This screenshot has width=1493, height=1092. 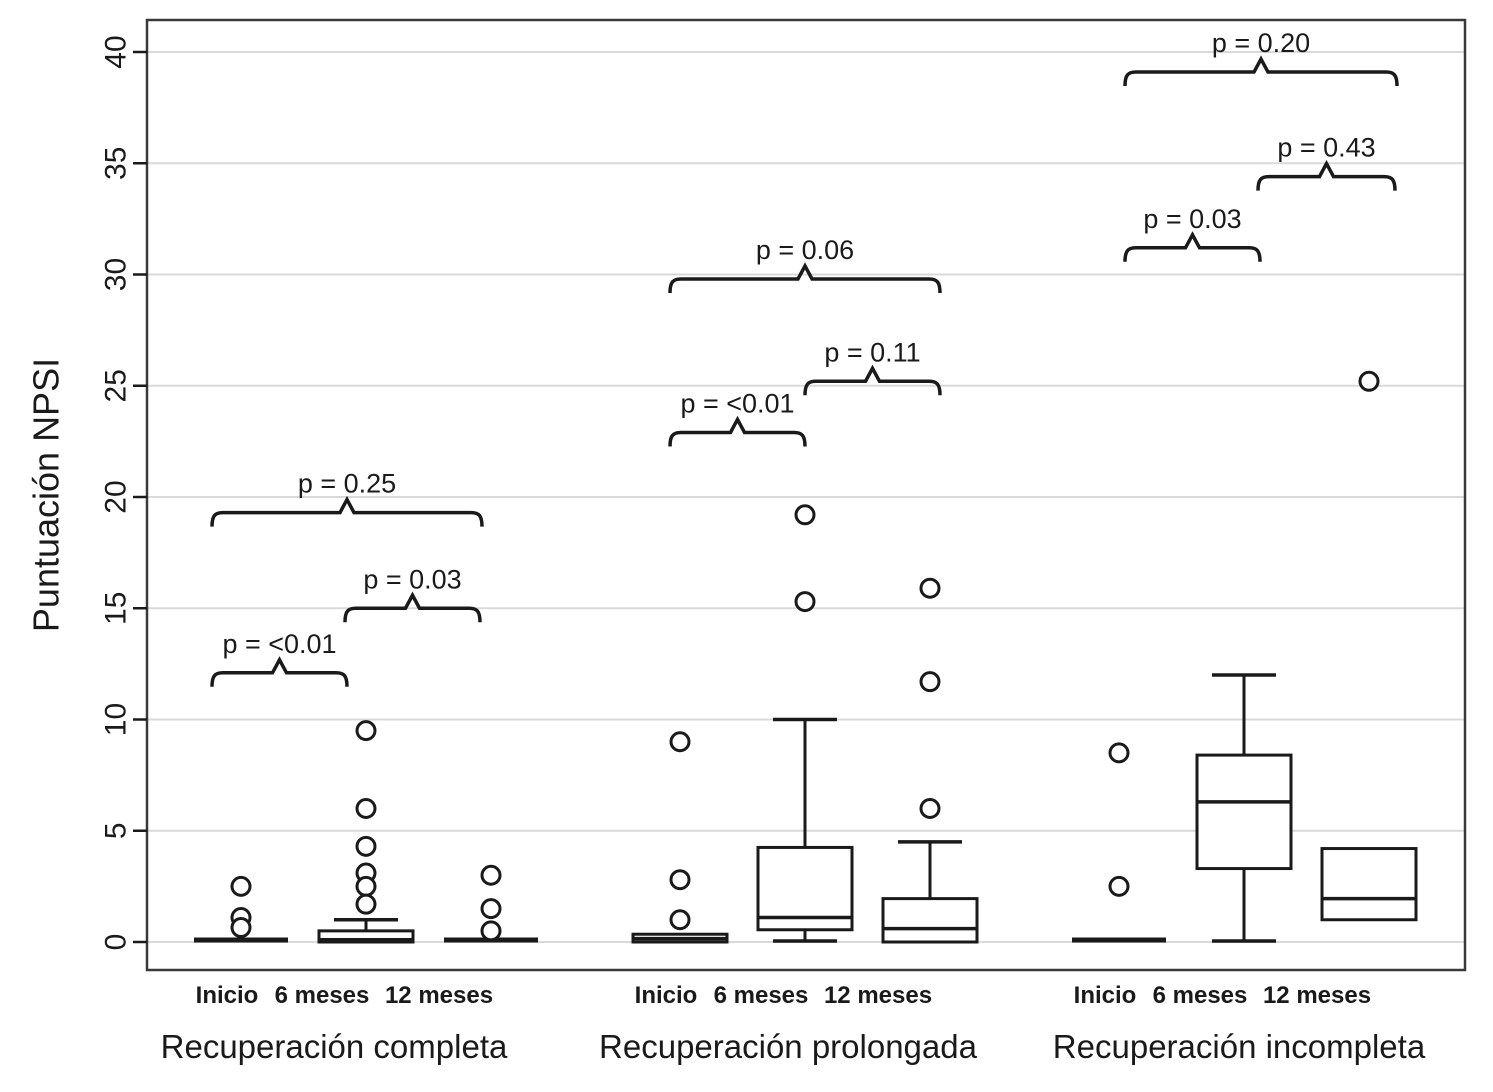 I want to click on y-tick-label: 15, so click(x=116, y=608).